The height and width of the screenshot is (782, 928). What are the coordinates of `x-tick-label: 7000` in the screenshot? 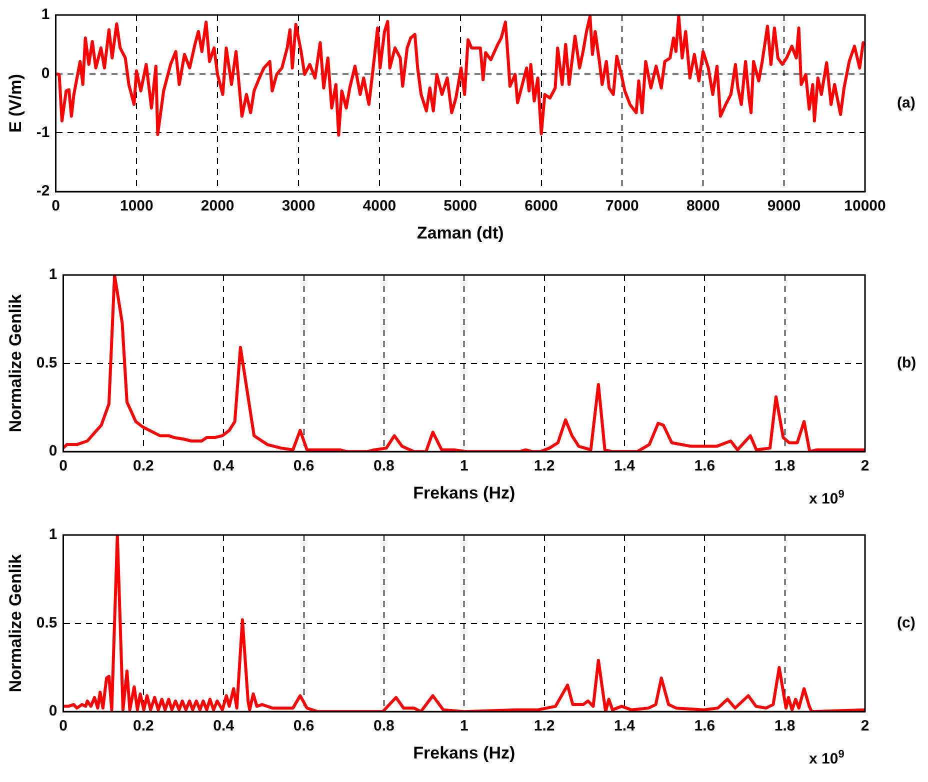 It's located at (622, 206).